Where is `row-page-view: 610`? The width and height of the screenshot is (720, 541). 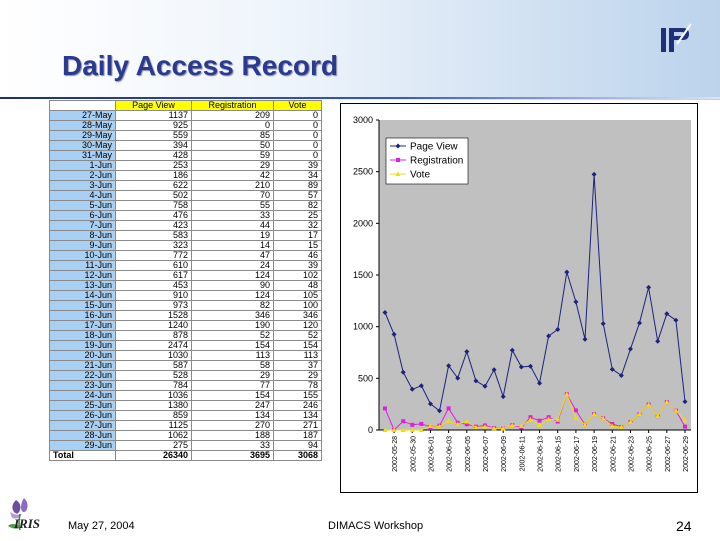 row-page-view: 610 is located at coordinates (153, 265).